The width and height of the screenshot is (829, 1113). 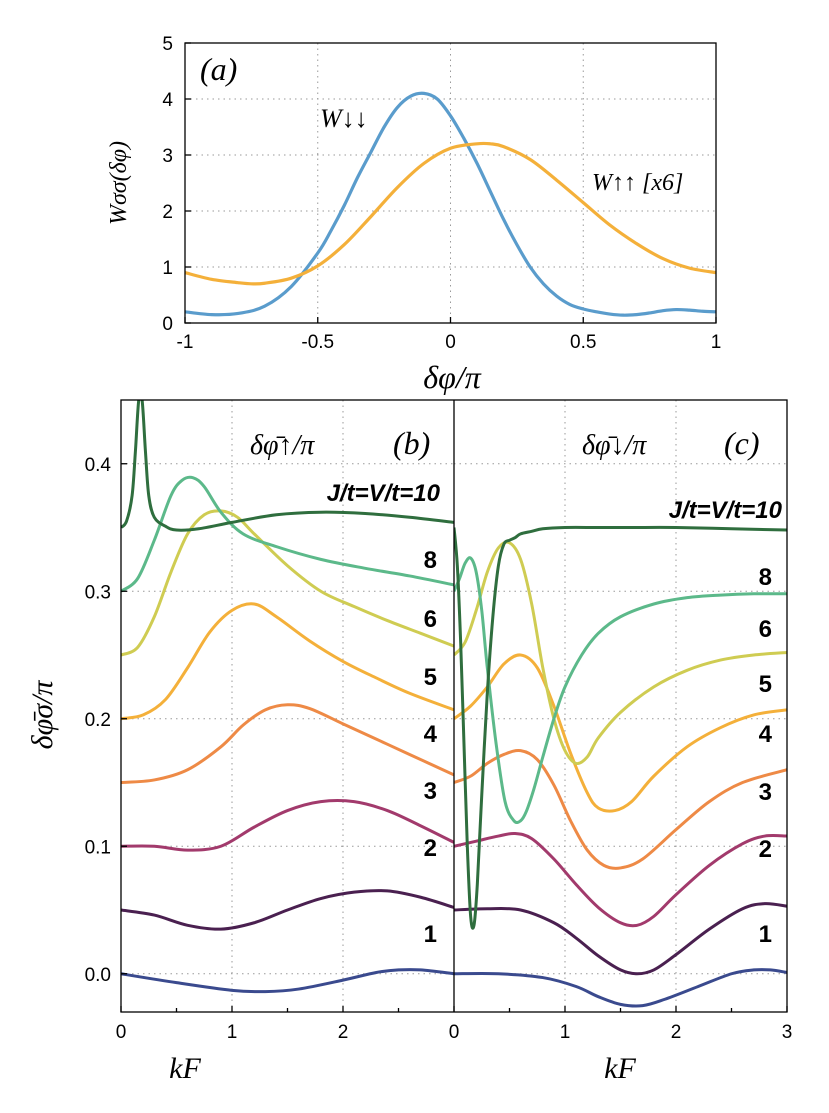 What do you see at coordinates (167, 268) in the screenshot?
I see `y-tick-label: 1` at bounding box center [167, 268].